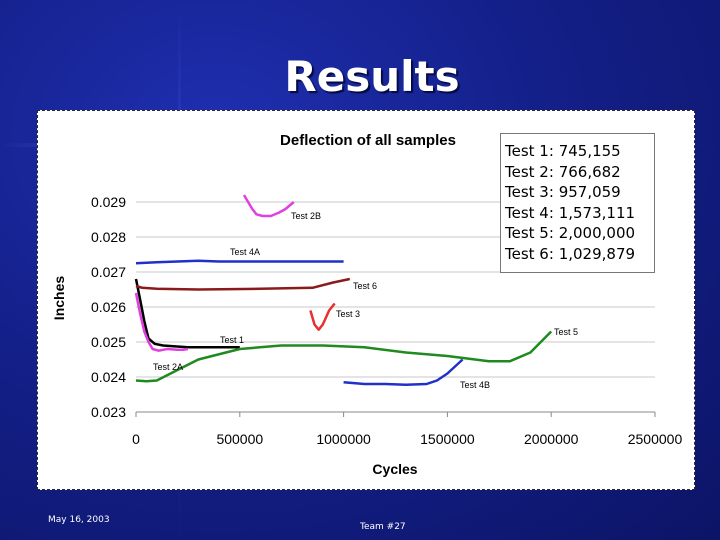 Image resolution: width=720 pixels, height=540 pixels. Describe the element at coordinates (597, 212) in the screenshot. I see `summary-value: 1,573,111` at that location.